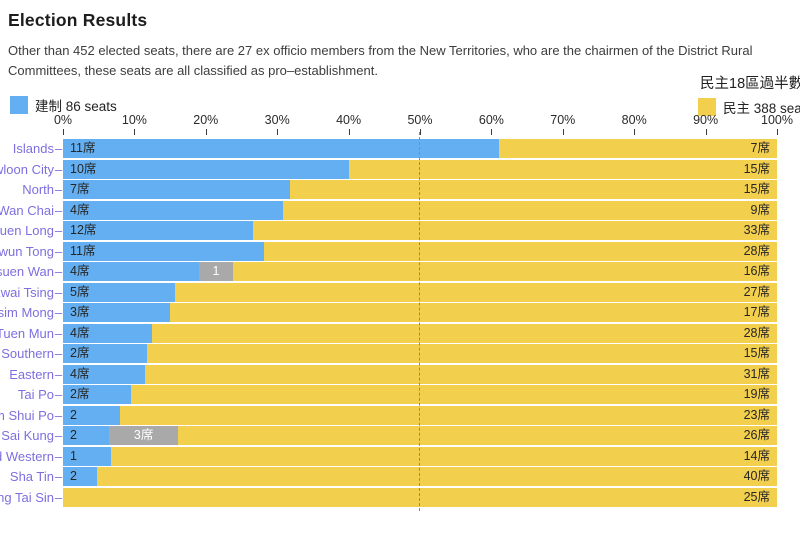 The height and width of the screenshot is (556, 800). What do you see at coordinates (756, 496) in the screenshot?
I see `yellow-seat-count-label: 25席` at bounding box center [756, 496].